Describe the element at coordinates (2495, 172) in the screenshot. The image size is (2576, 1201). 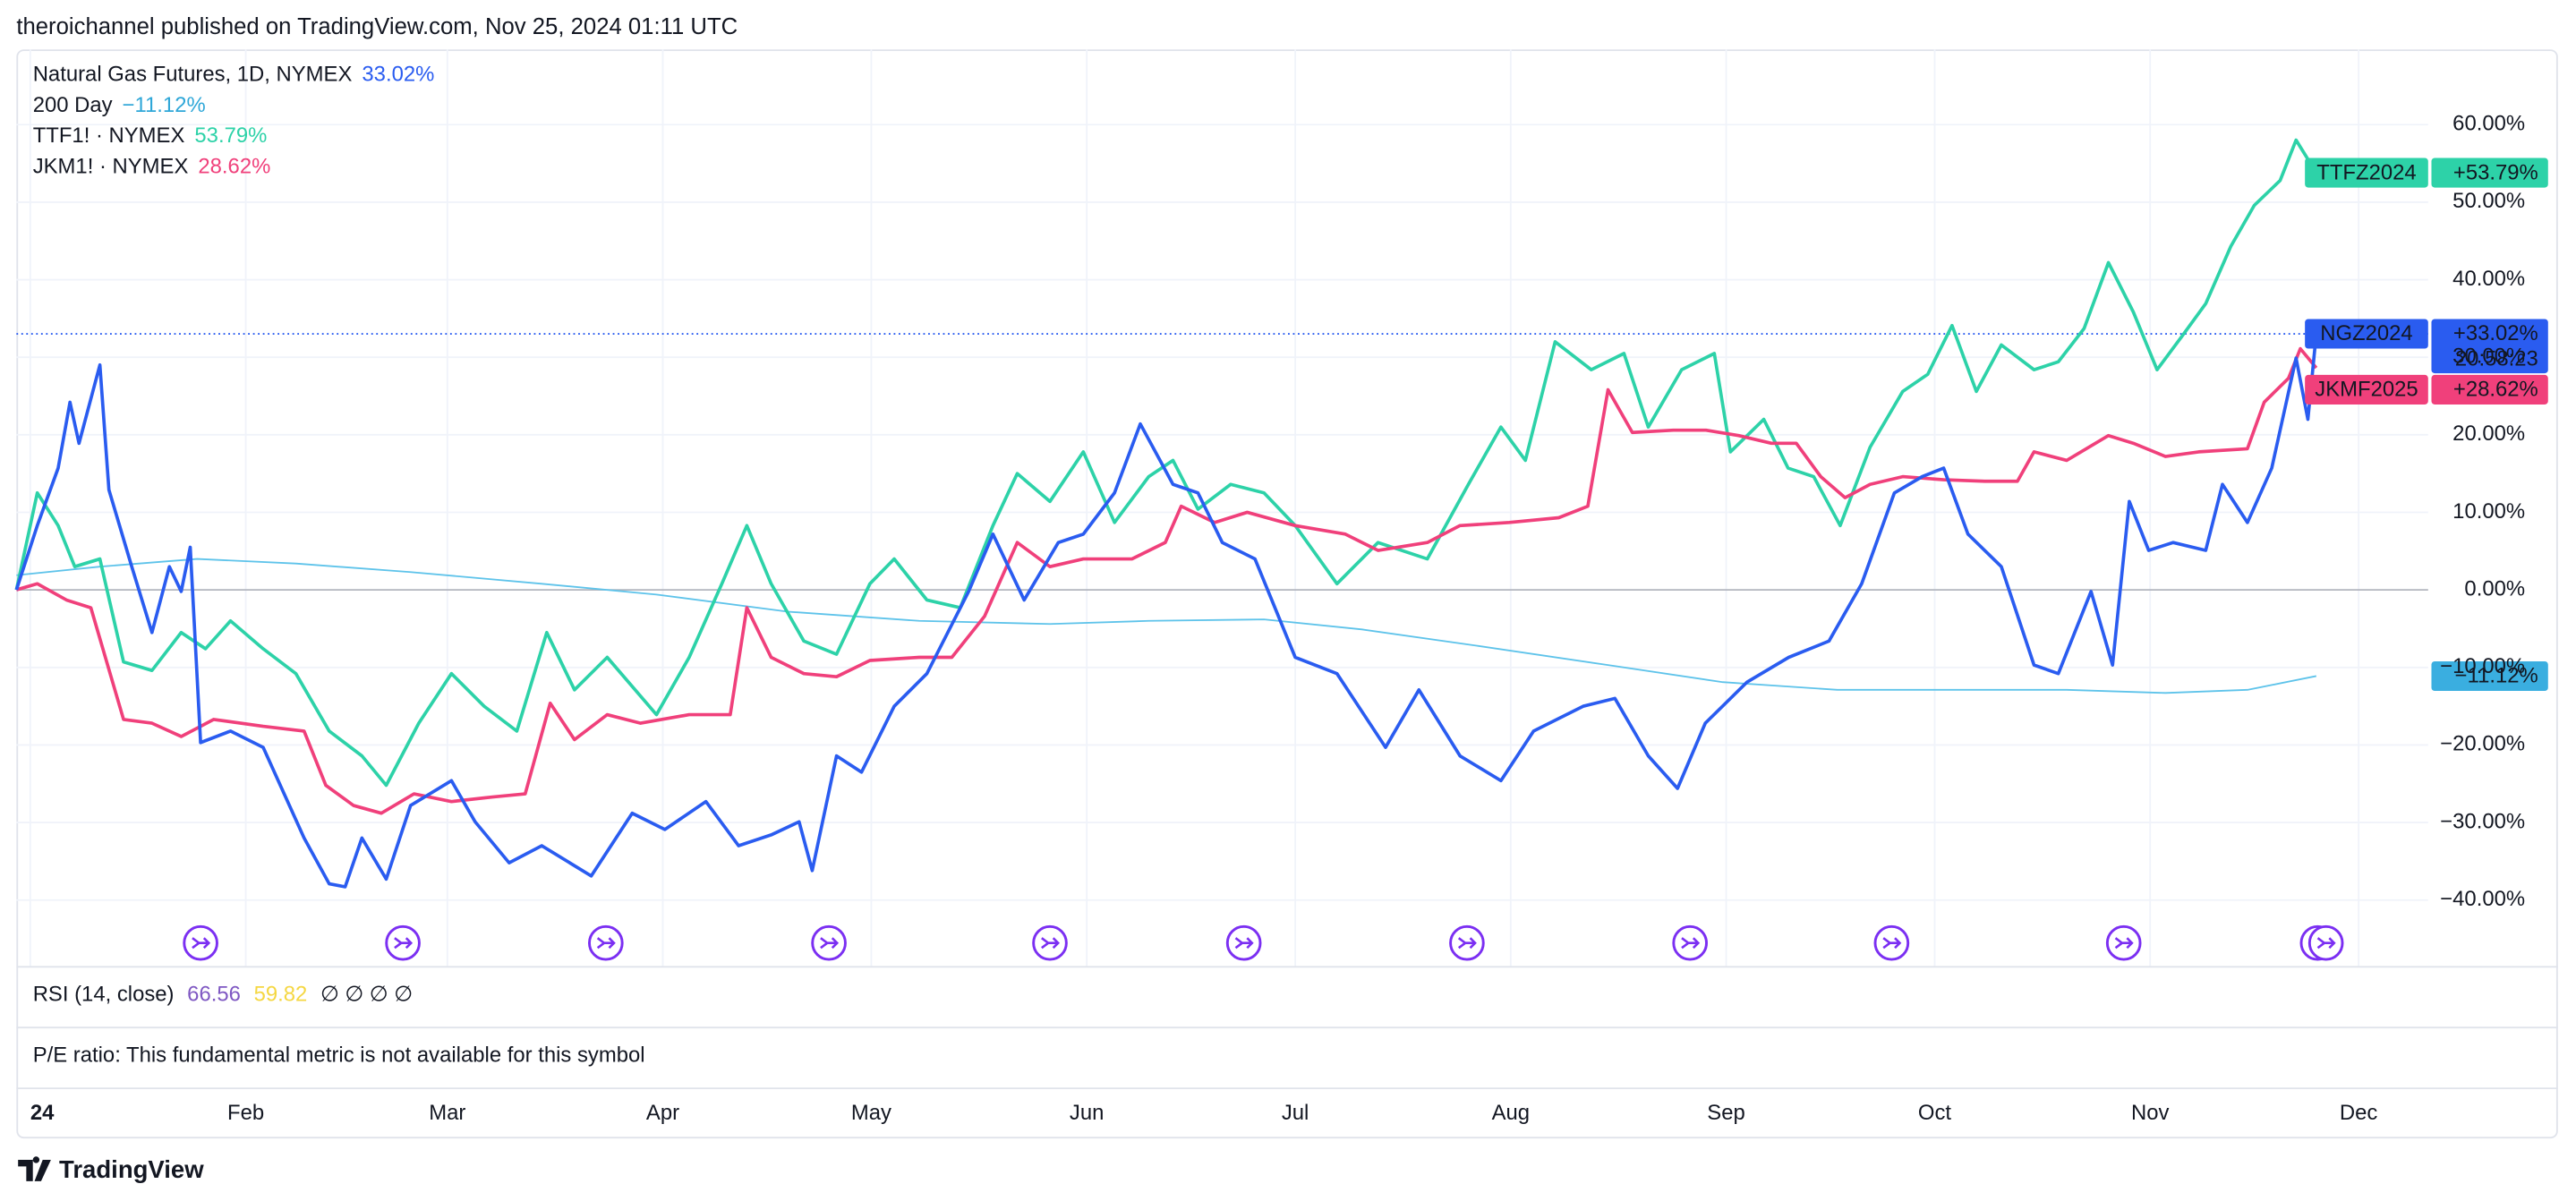
I see `price-label-value: +53.79%` at that location.